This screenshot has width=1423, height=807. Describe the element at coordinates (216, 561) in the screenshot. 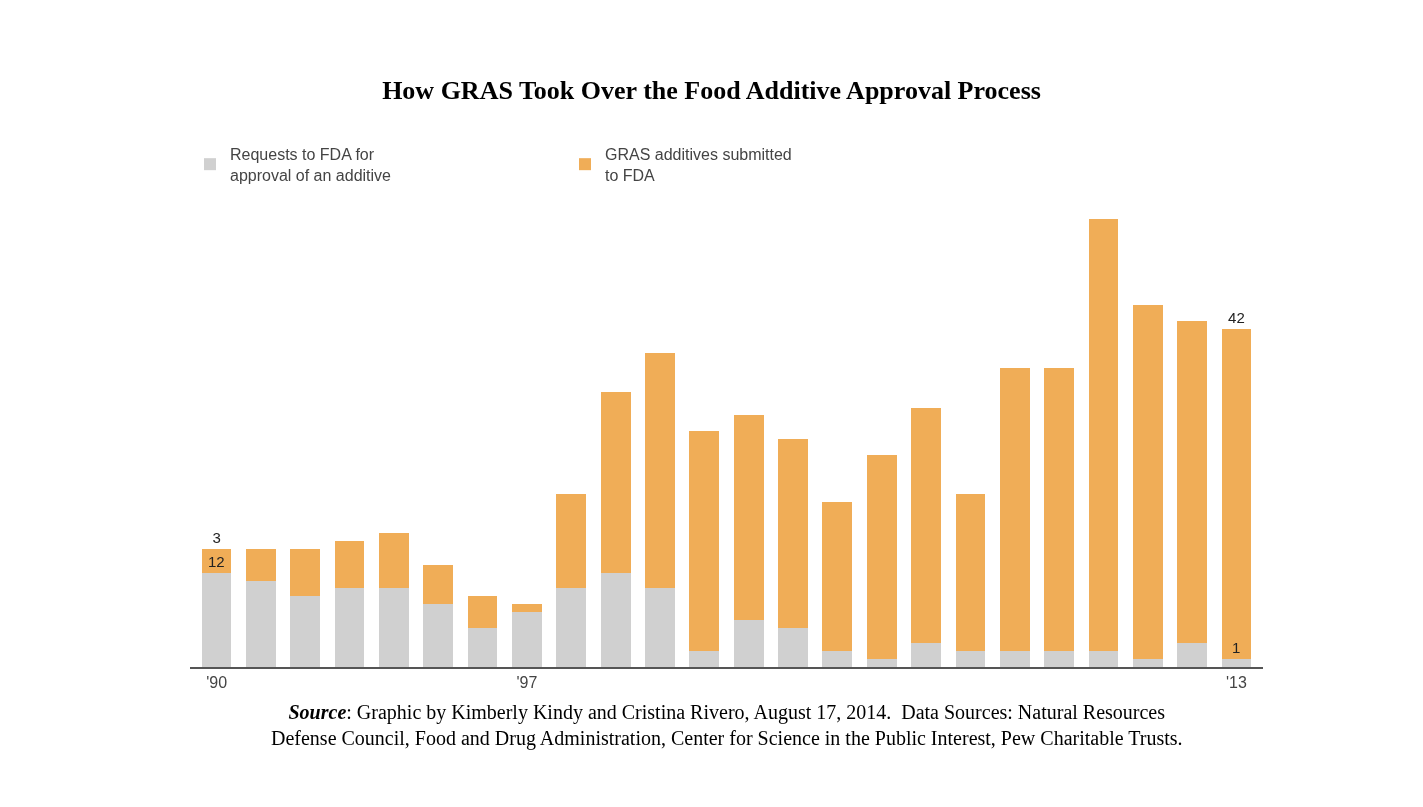

I see `data-label: 12` at that location.